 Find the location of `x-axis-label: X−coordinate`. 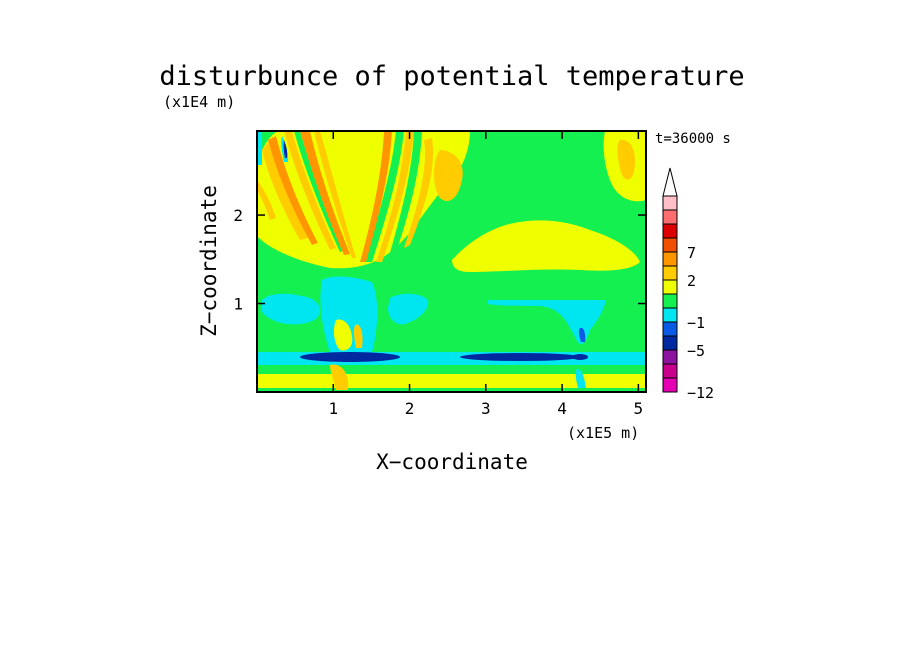

x-axis-label: X−coordinate is located at coordinates (452, 462).